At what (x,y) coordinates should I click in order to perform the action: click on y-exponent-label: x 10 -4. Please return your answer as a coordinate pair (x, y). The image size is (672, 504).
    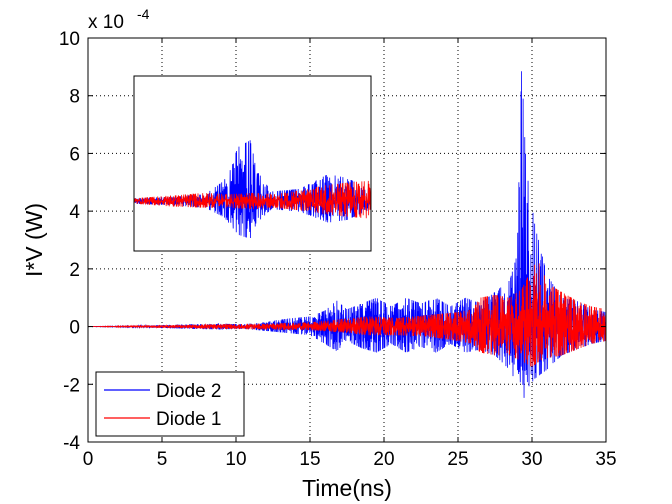
    Looking at the image, I should click on (119, 19).